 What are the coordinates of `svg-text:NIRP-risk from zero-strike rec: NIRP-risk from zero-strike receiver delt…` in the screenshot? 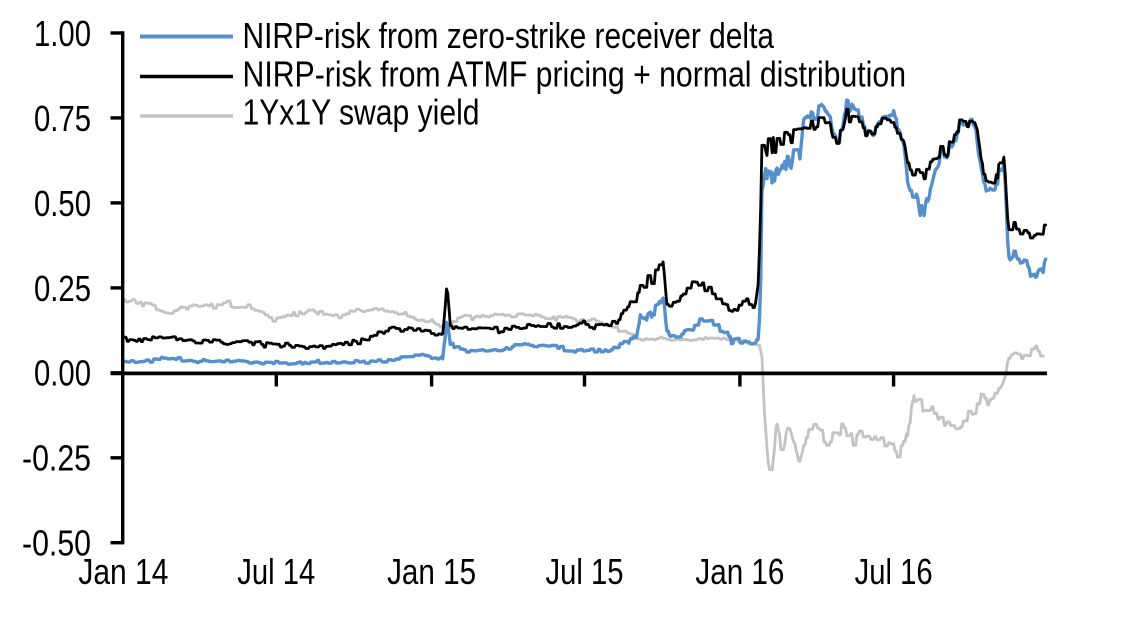 It's located at (509, 35).